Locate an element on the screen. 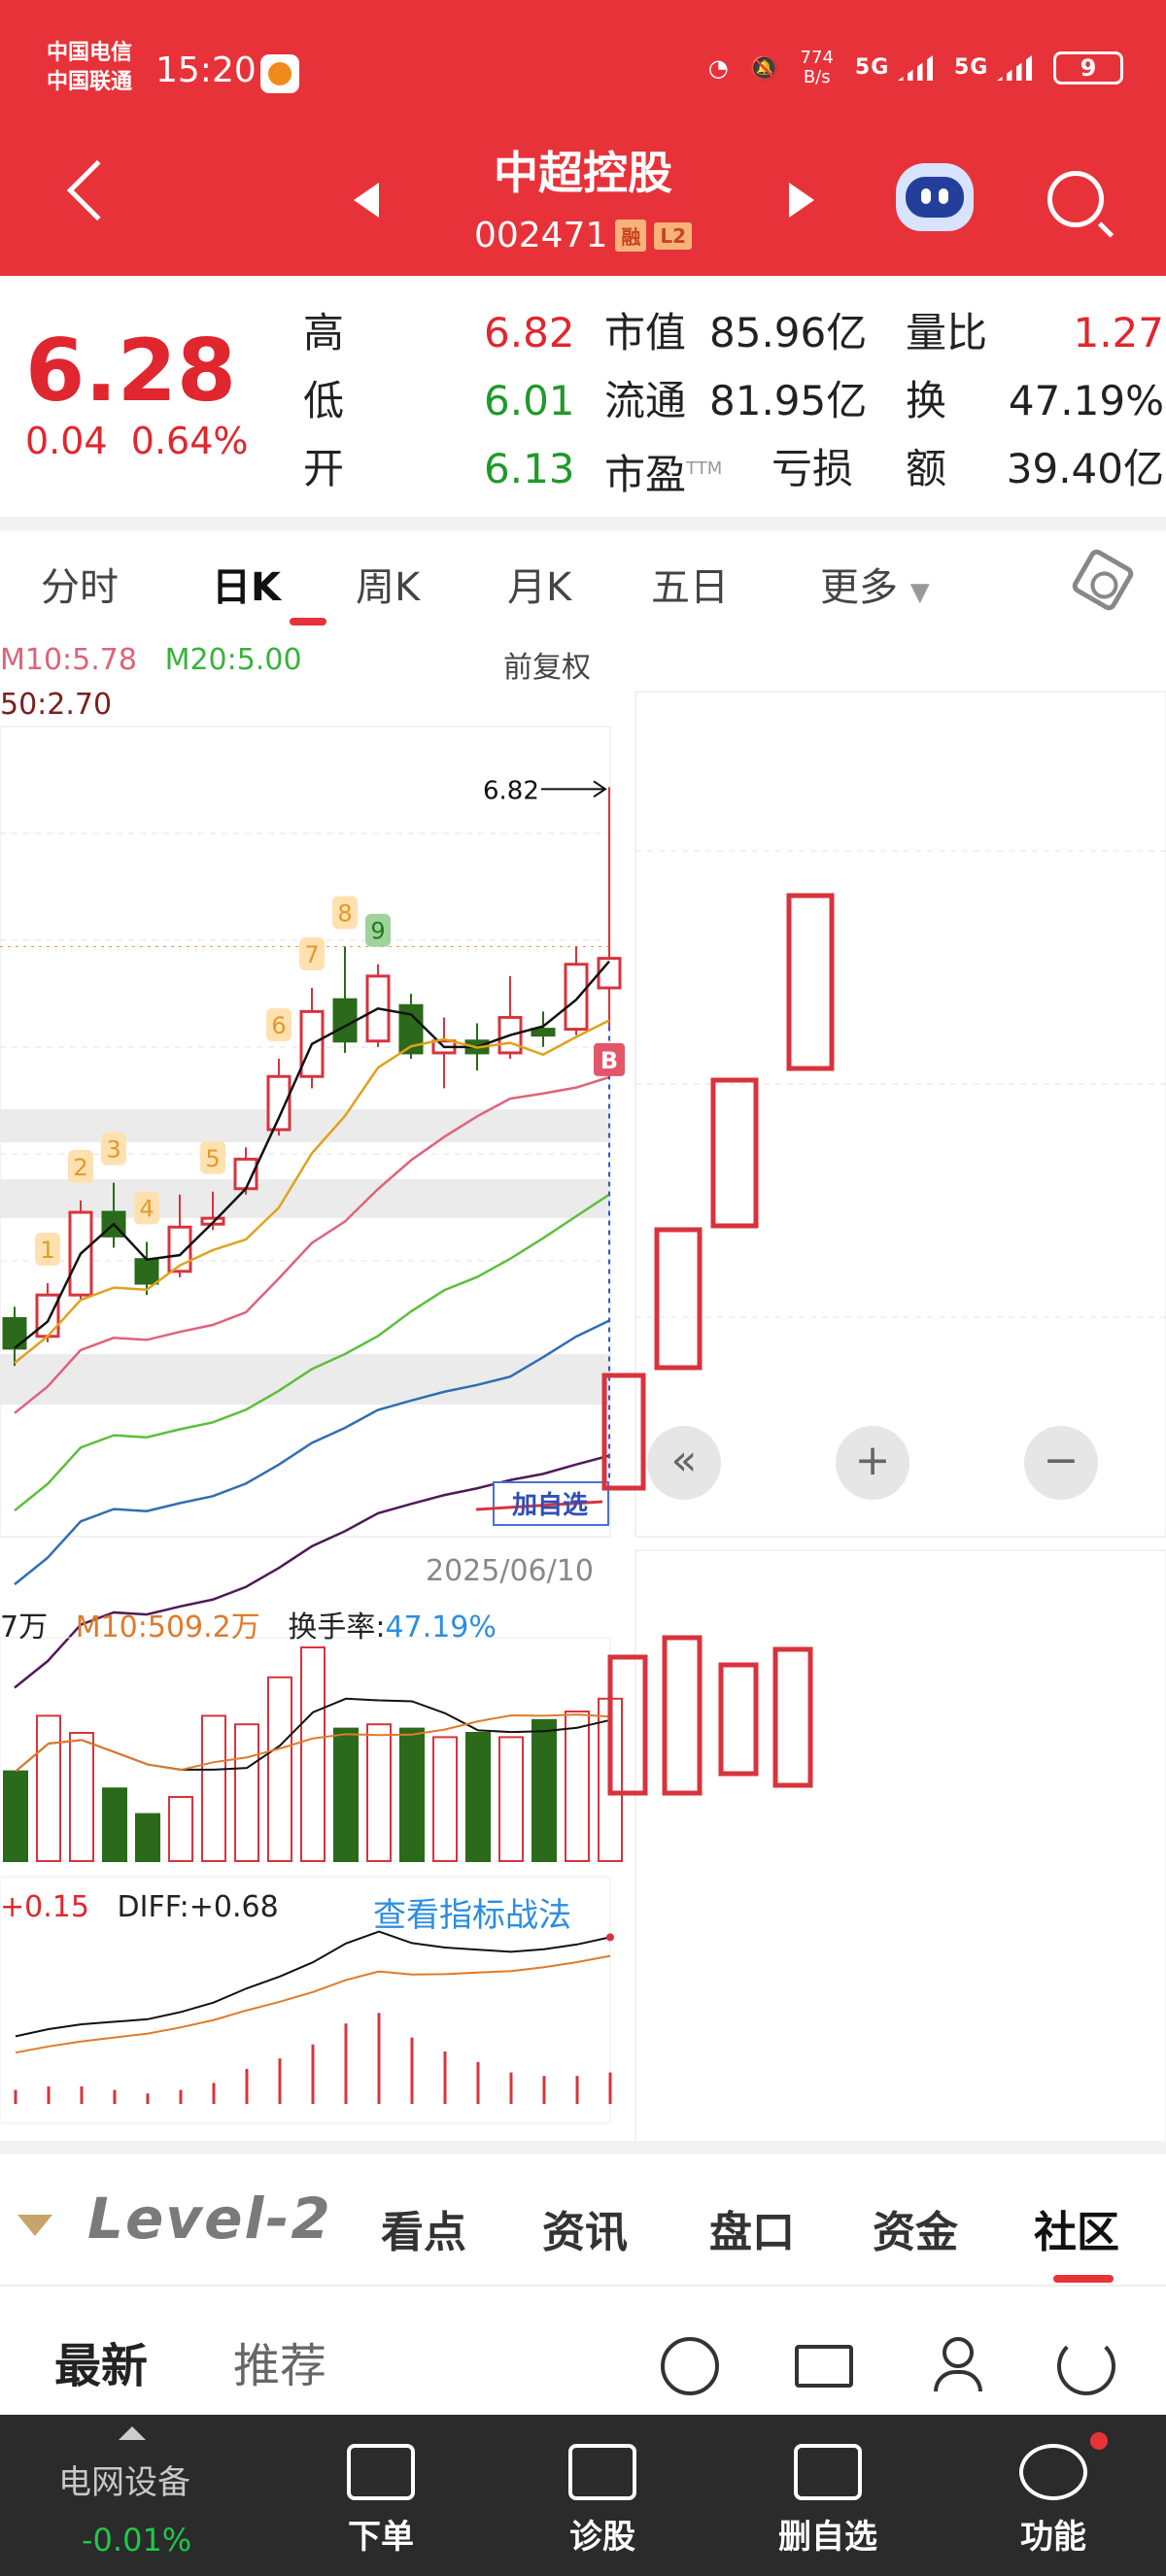 The height and width of the screenshot is (2576, 1166). info-tabs: Level-2 看点 资讯 盘口 资金 社区 is located at coordinates (583, 2218).